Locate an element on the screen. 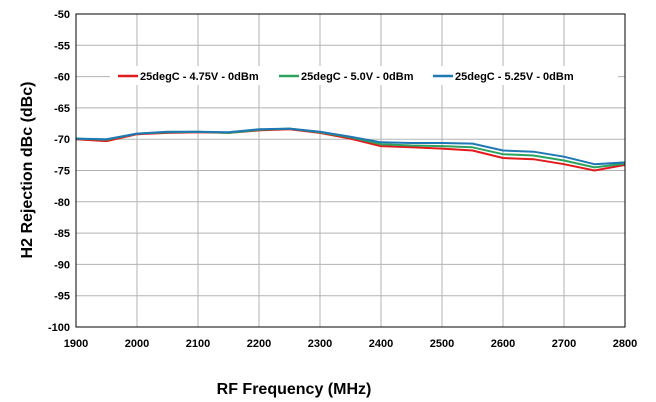 This screenshot has height=402, width=656. legend-label-2: 25degC - 5.0V - 0dBm is located at coordinates (357, 77).